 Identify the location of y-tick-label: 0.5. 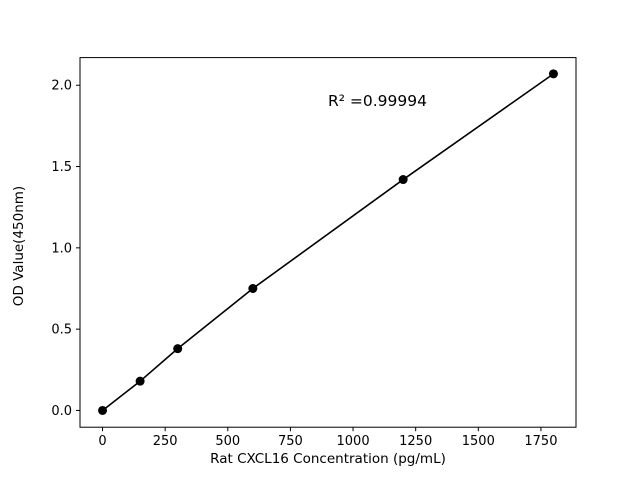
(61, 330).